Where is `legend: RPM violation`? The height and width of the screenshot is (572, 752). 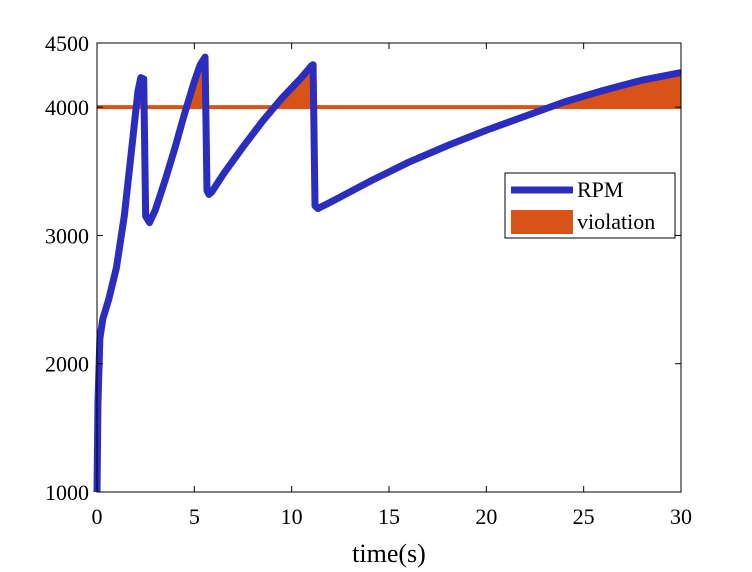 legend: RPM violation is located at coordinates (590, 205).